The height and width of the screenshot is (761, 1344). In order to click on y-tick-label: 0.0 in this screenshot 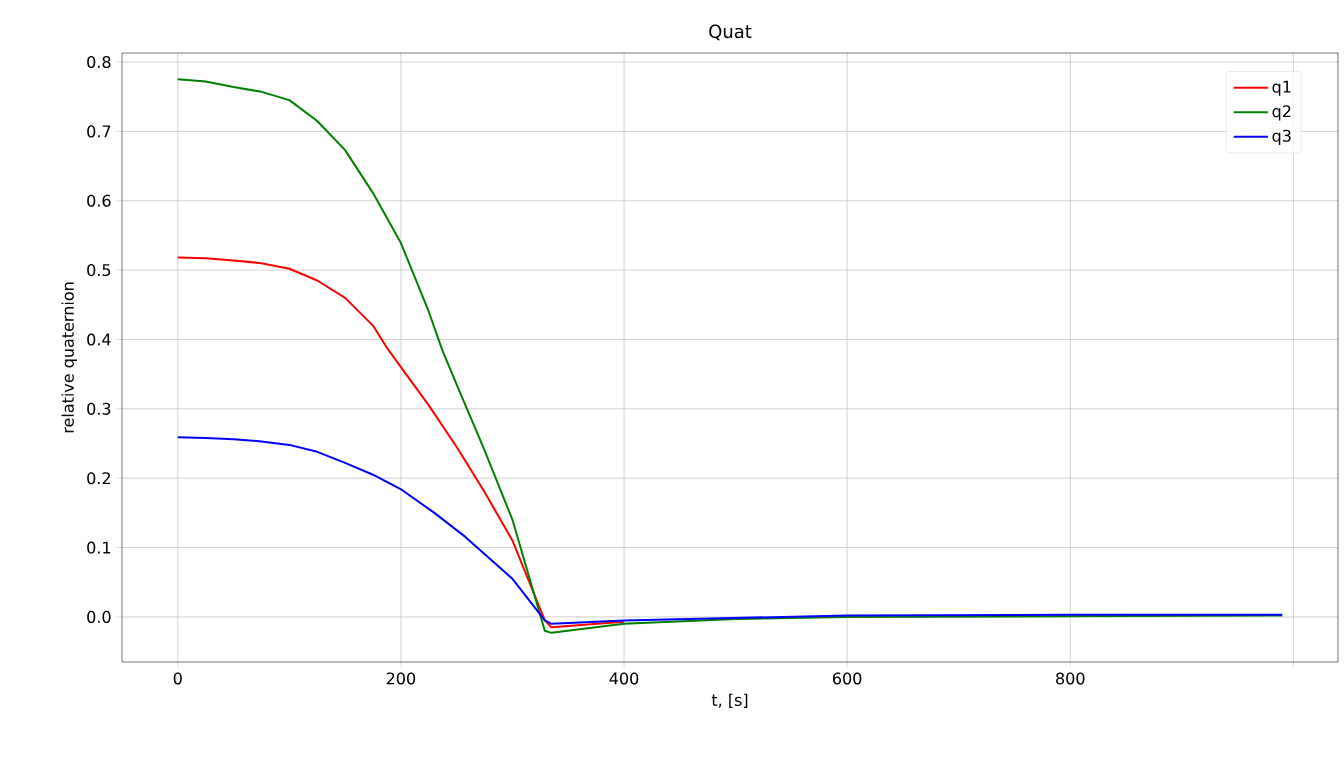, I will do `click(99, 616)`.